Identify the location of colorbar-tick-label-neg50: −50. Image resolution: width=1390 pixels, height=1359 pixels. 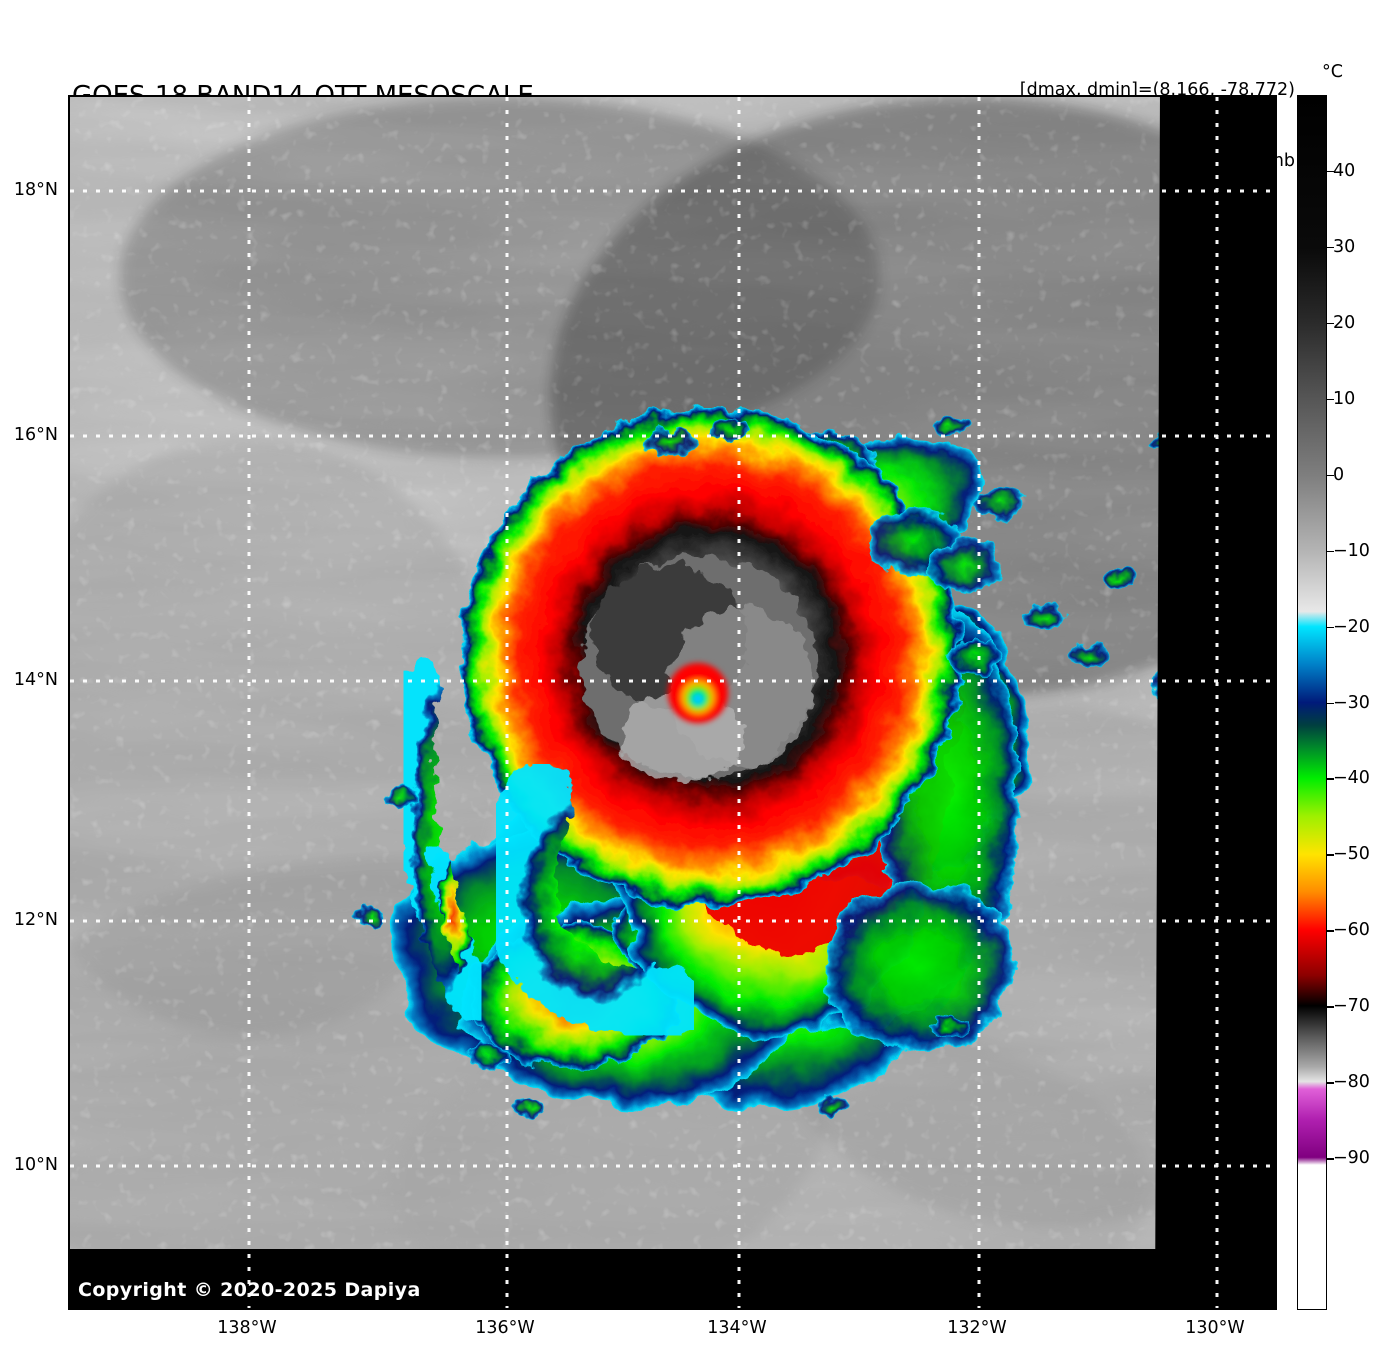
(1351, 854).